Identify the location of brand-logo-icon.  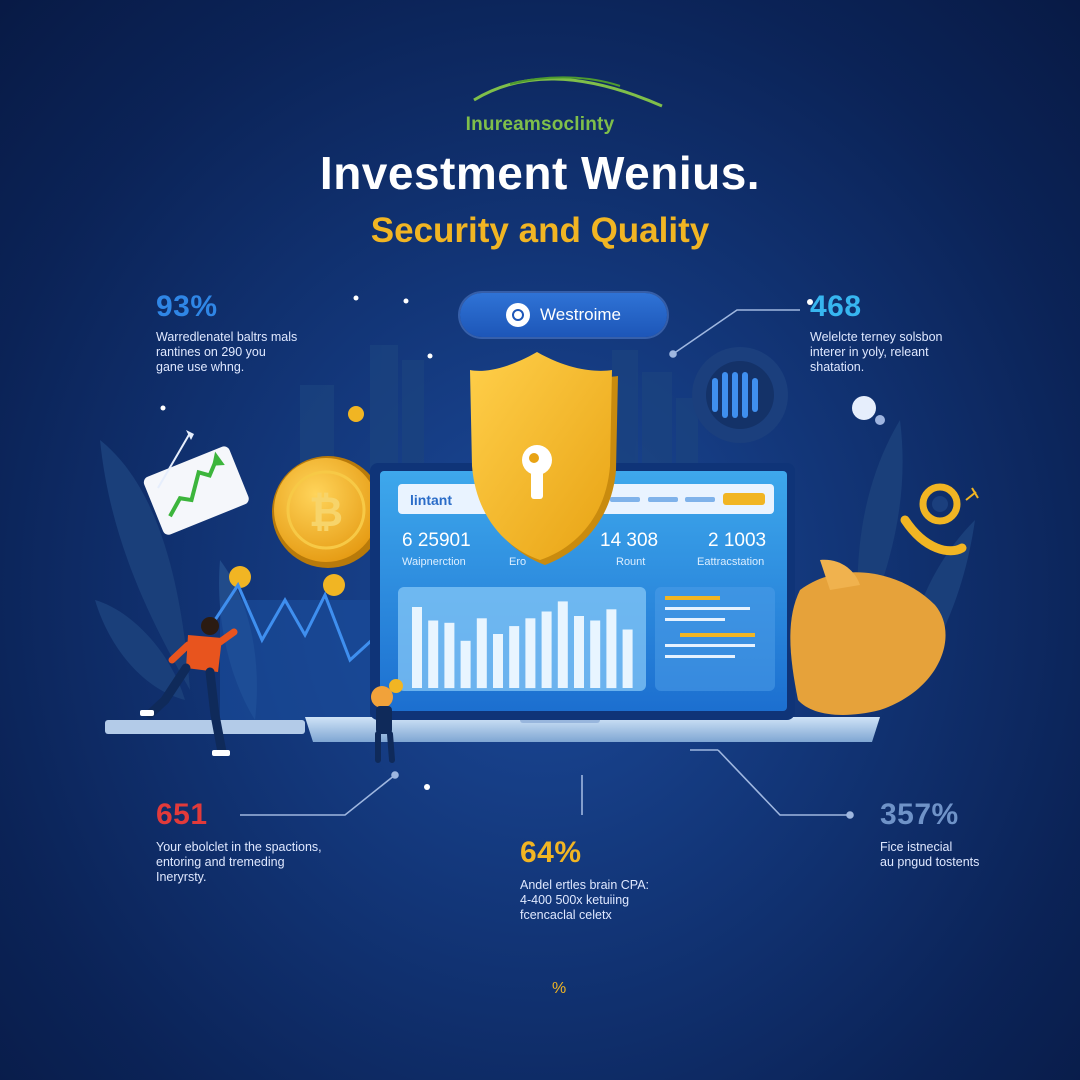
(568, 92).